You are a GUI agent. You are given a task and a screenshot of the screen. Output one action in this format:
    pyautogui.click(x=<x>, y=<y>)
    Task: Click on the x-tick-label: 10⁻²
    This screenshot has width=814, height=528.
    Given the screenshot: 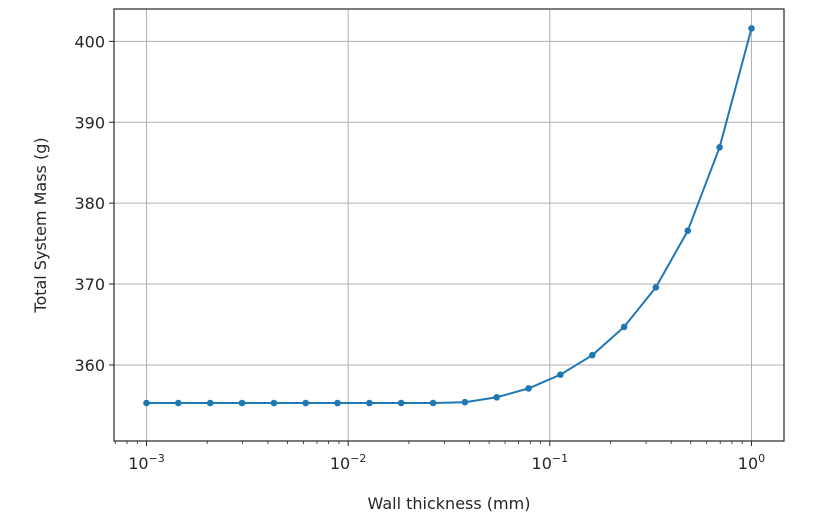 What is the action you would take?
    pyautogui.click(x=348, y=462)
    